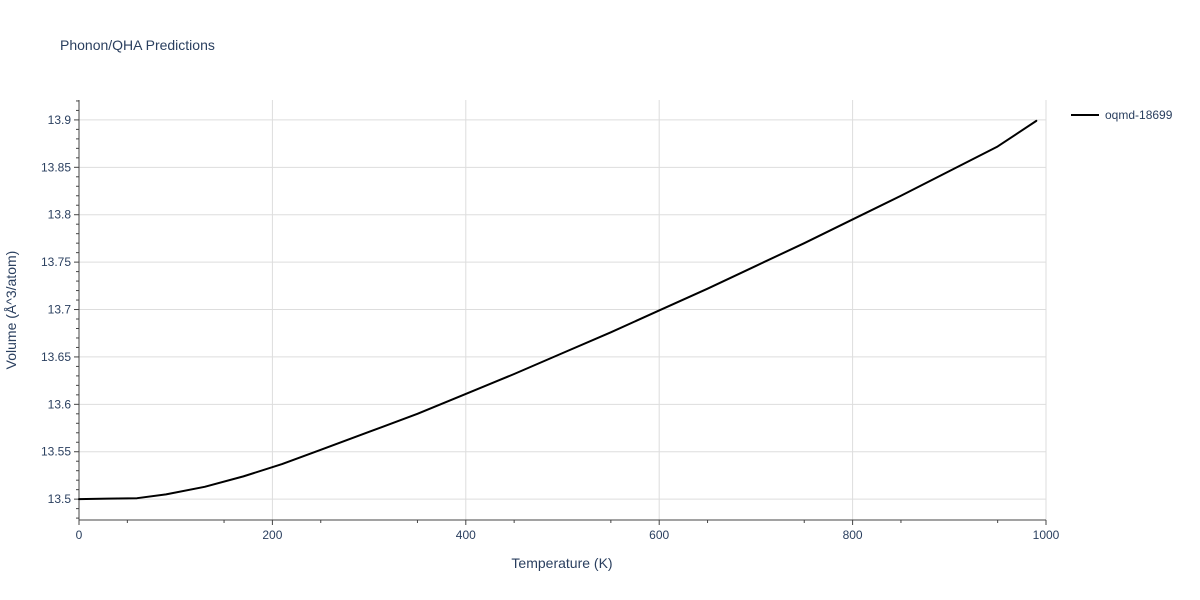 The width and height of the screenshot is (1200, 600). Describe the element at coordinates (56, 167) in the screenshot. I see `y-tick-label: 13.85` at that location.